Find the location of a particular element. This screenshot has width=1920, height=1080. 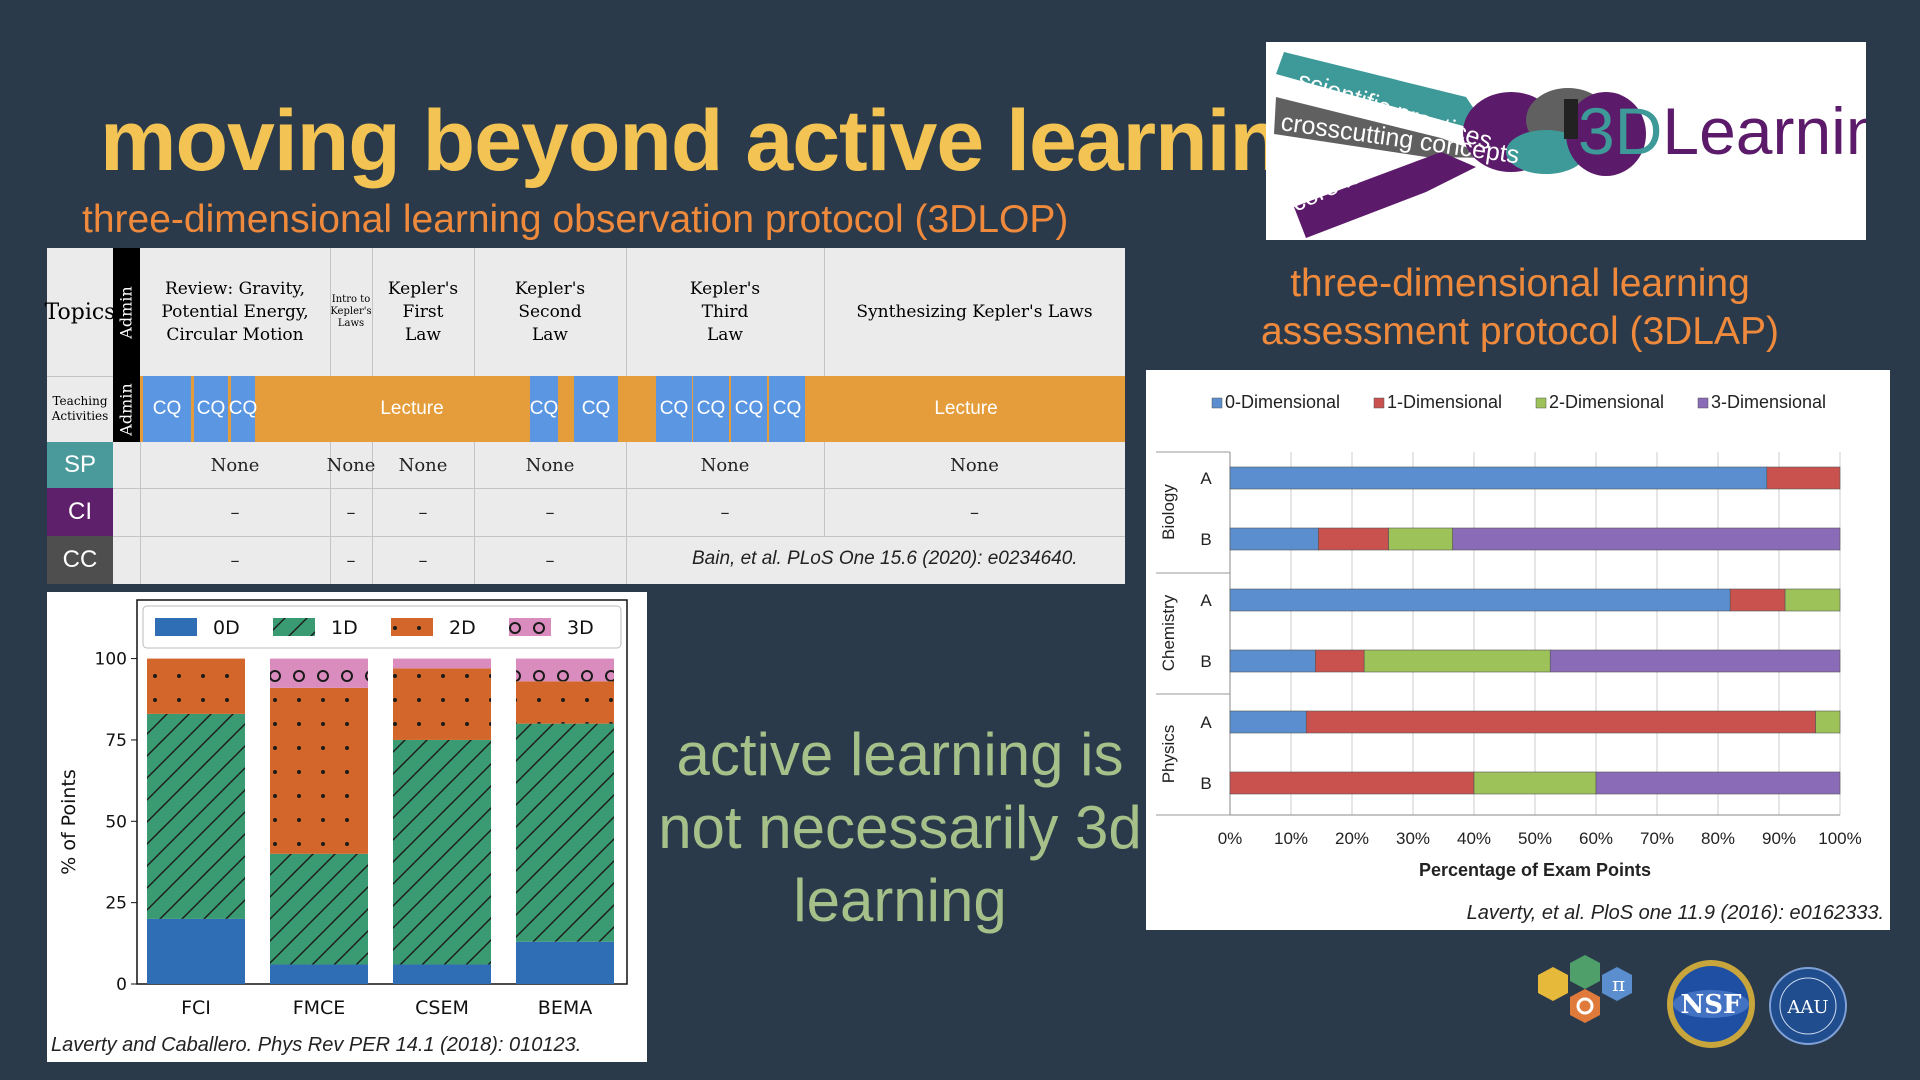

activity-lecture: Lecture is located at coordinates (412, 408).